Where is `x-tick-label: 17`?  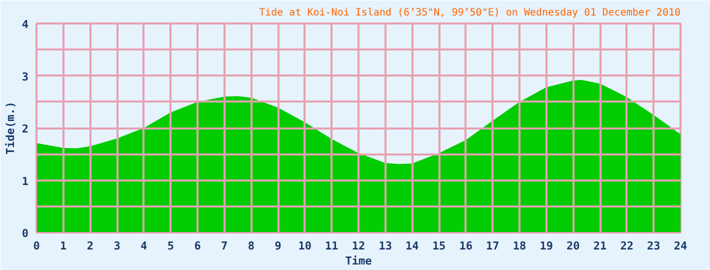
x-tick-label: 17 is located at coordinates (493, 246).